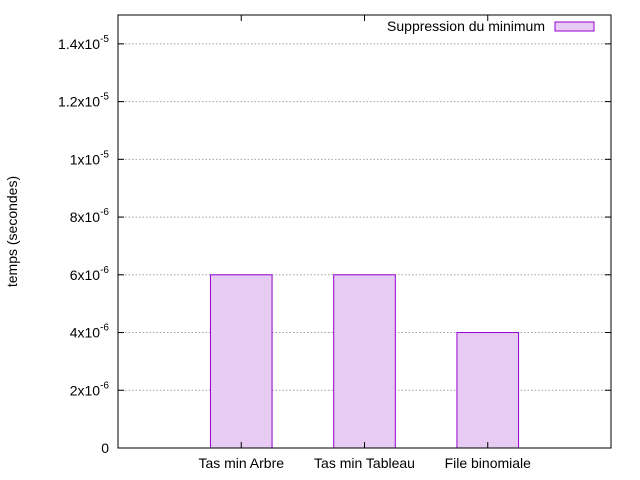 The width and height of the screenshot is (640, 480). I want to click on y-tick-mantissa: 6x10, so click(85, 275).